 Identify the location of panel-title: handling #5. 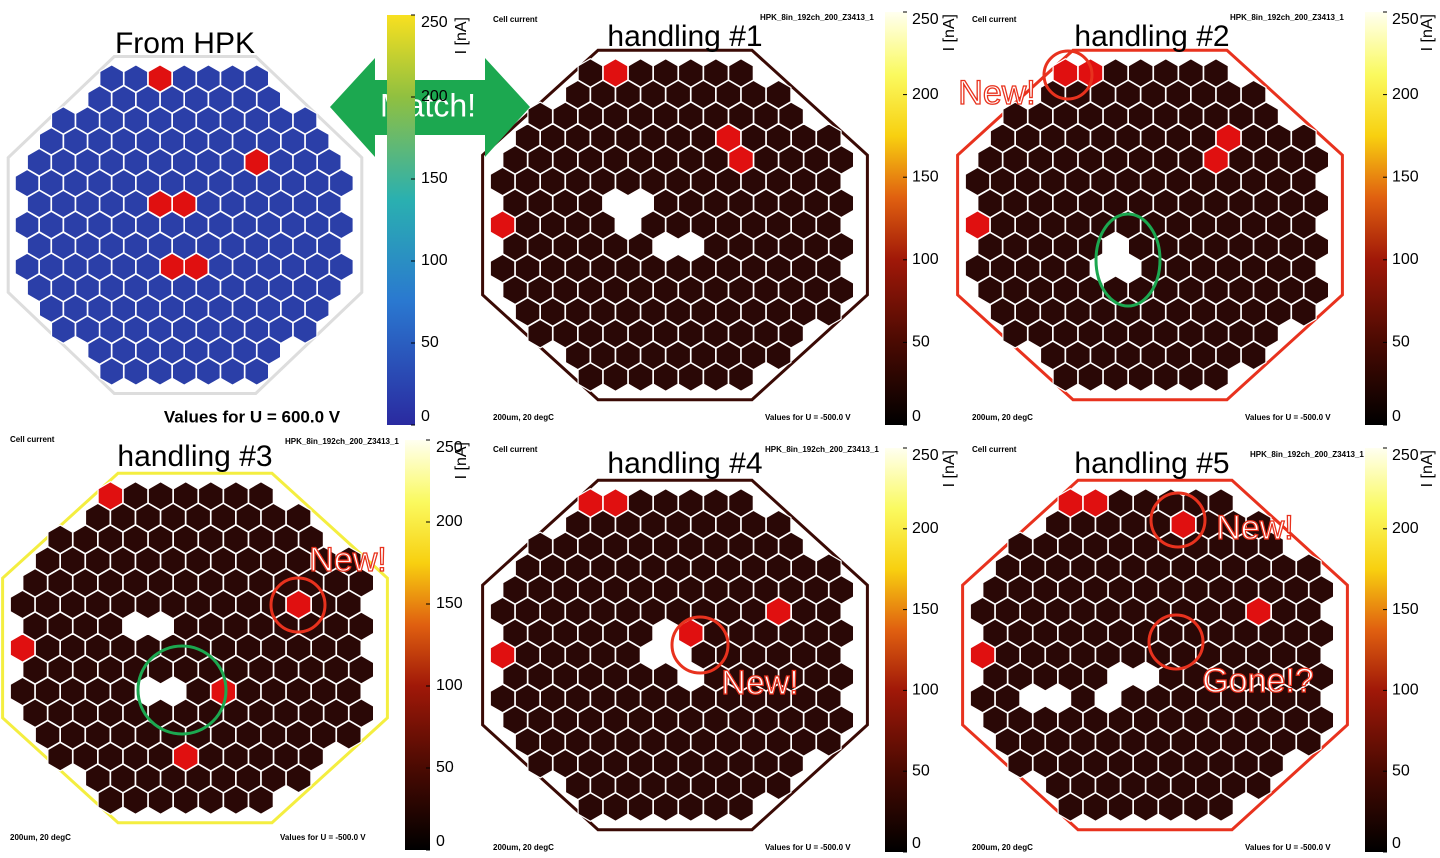
(1151, 463).